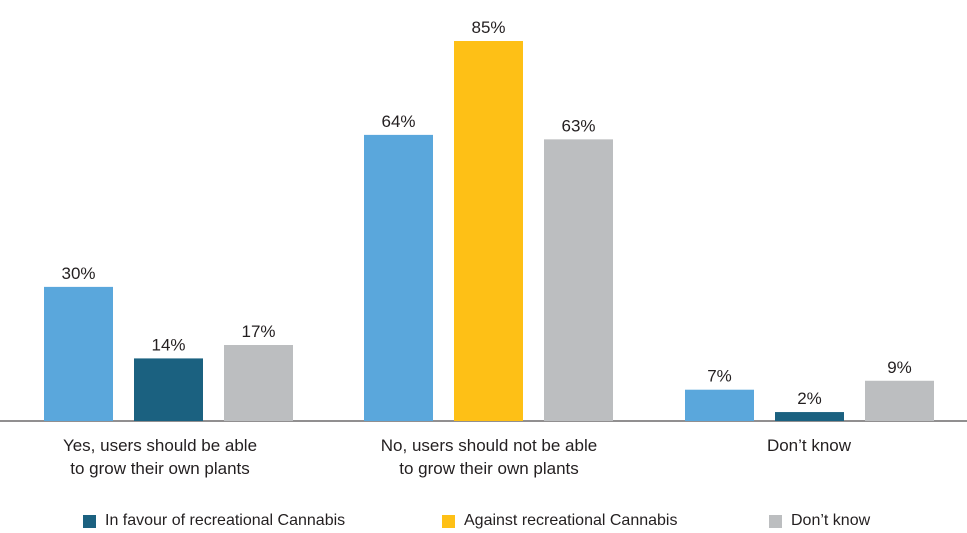 This screenshot has width=967, height=533. I want to click on data-label: 2%, so click(809, 398).